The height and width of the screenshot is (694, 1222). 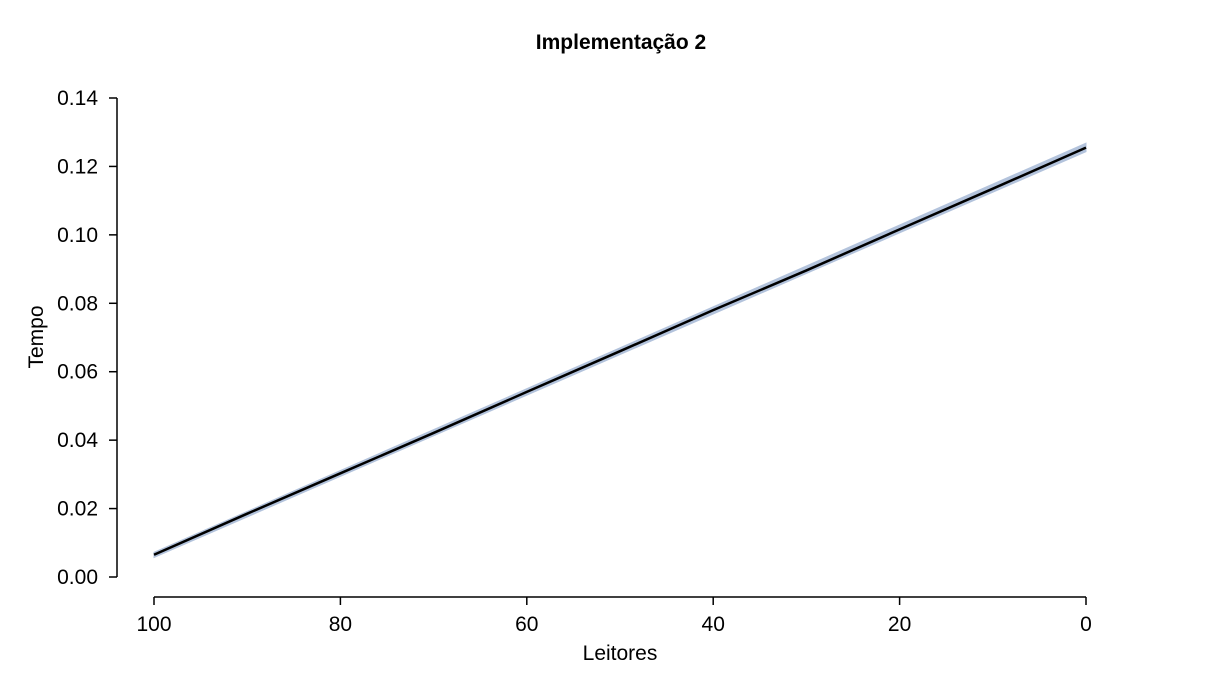 What do you see at coordinates (87, 338) in the screenshot?
I see `y-axis: 0.00 0.02 0.04 0.06 0.08 0.10 0.12 0.14` at bounding box center [87, 338].